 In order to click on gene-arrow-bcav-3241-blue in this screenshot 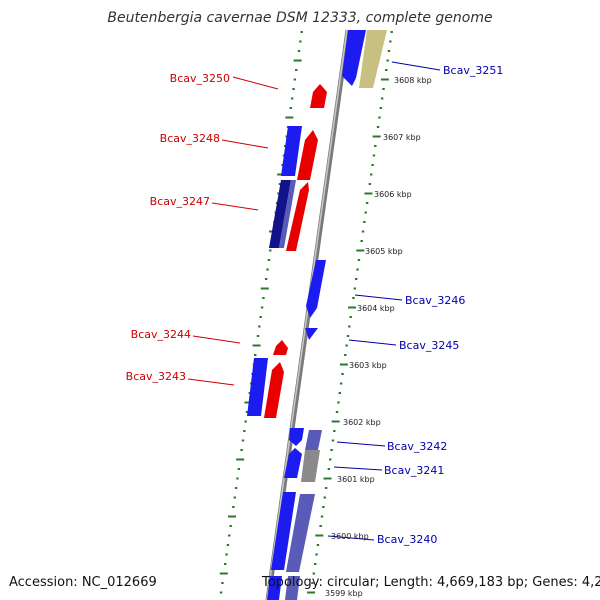, I will do `click(293, 463)`.